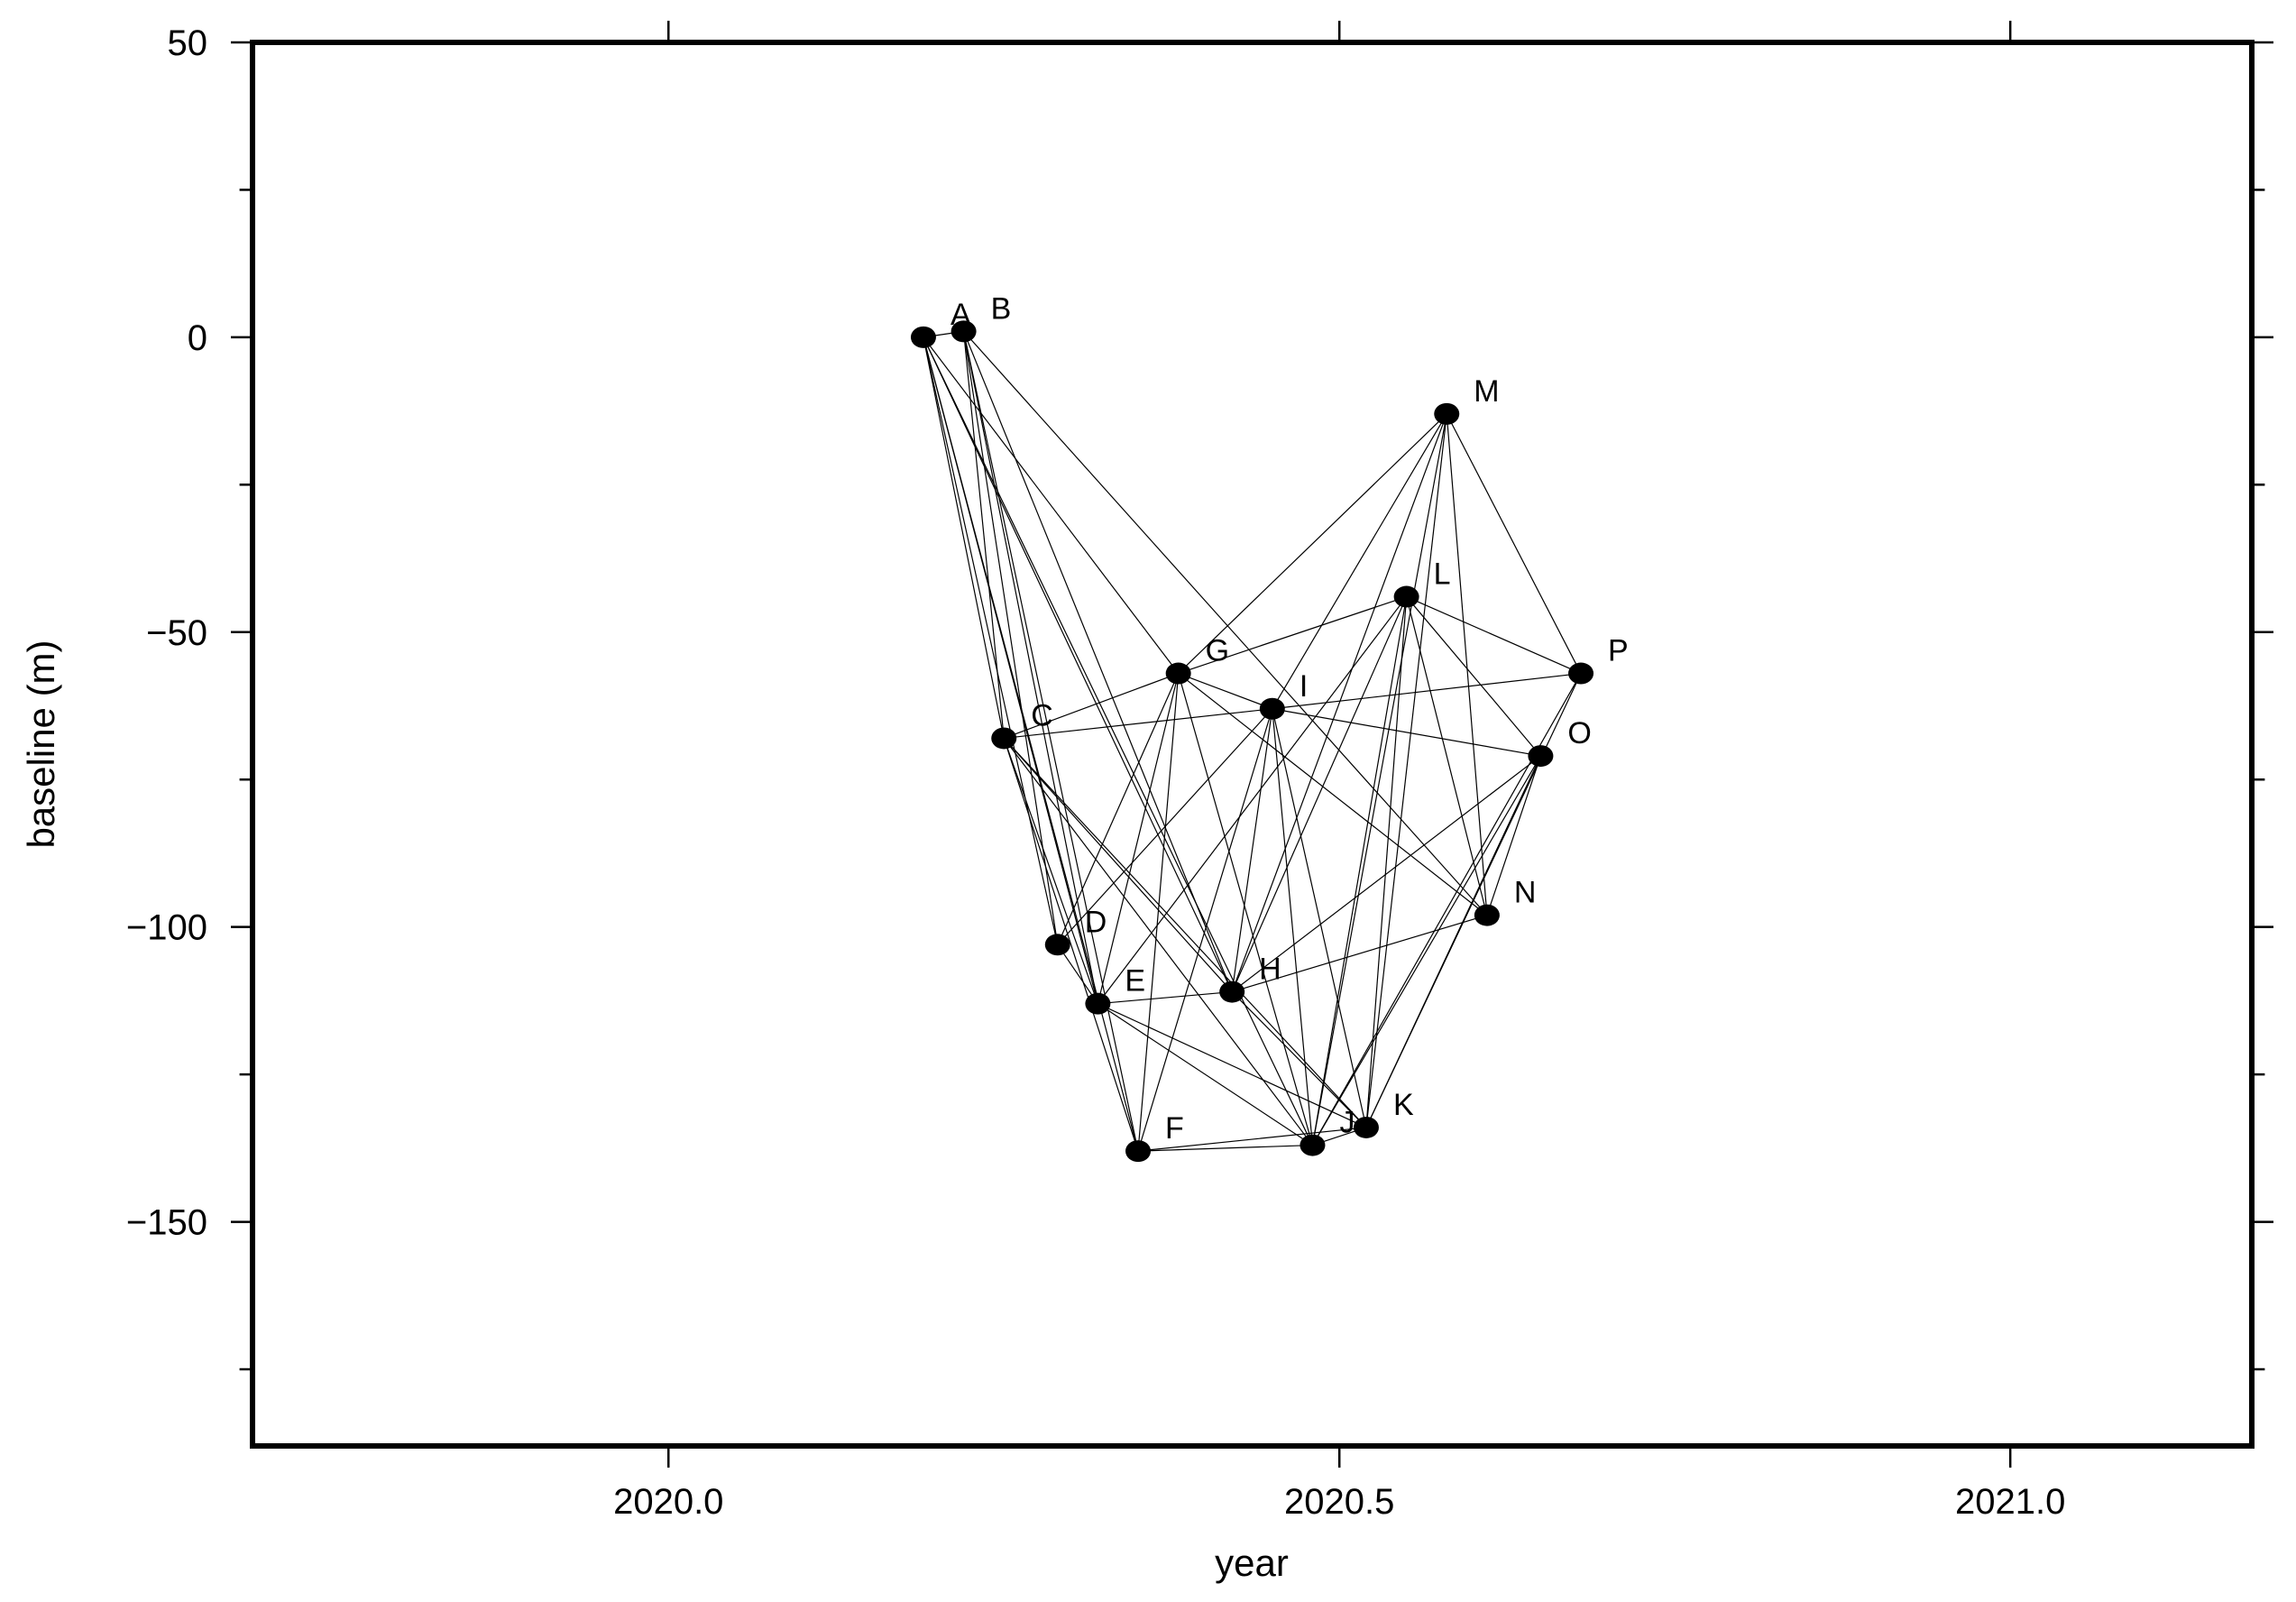  I want to click on x-tick-label: 2020.0, so click(668, 1502).